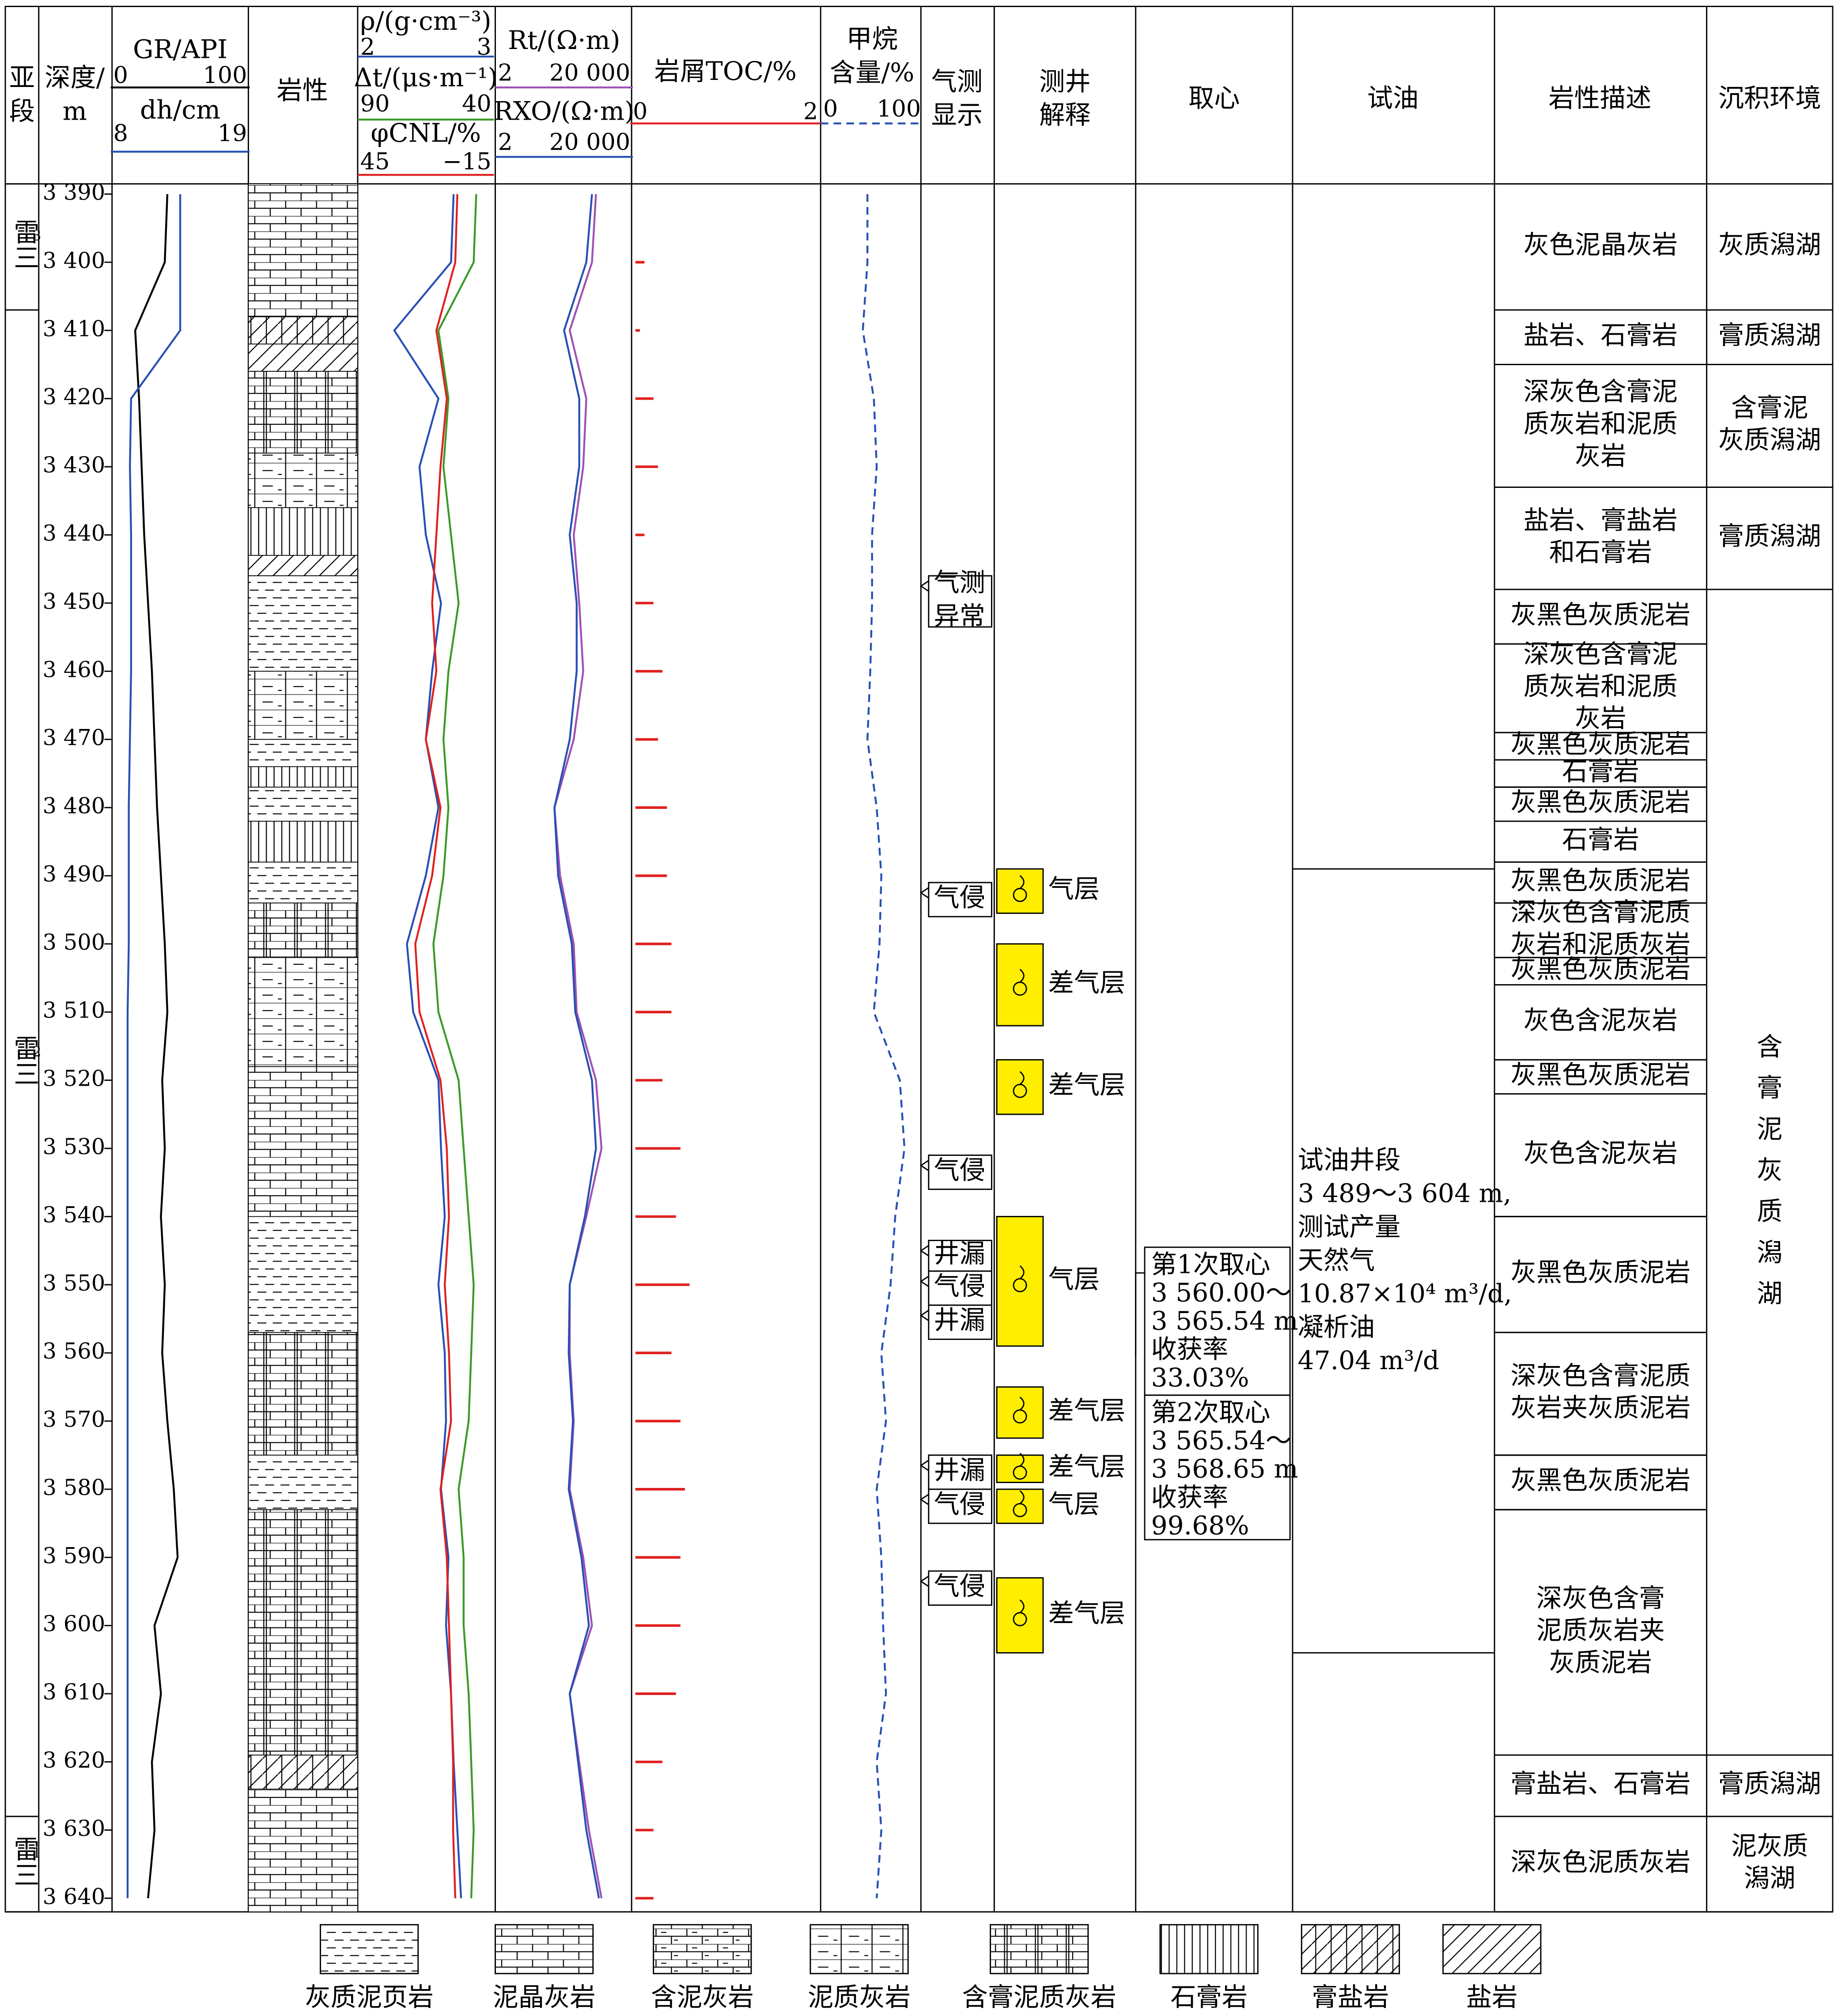 This screenshot has width=1838, height=2016. I want to click on substage-name: 雷三, so click(24, 244).